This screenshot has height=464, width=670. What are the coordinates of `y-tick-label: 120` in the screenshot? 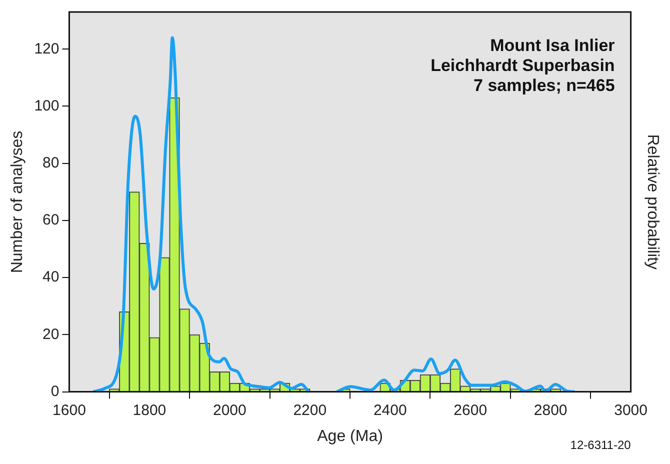 It's located at (47, 49).